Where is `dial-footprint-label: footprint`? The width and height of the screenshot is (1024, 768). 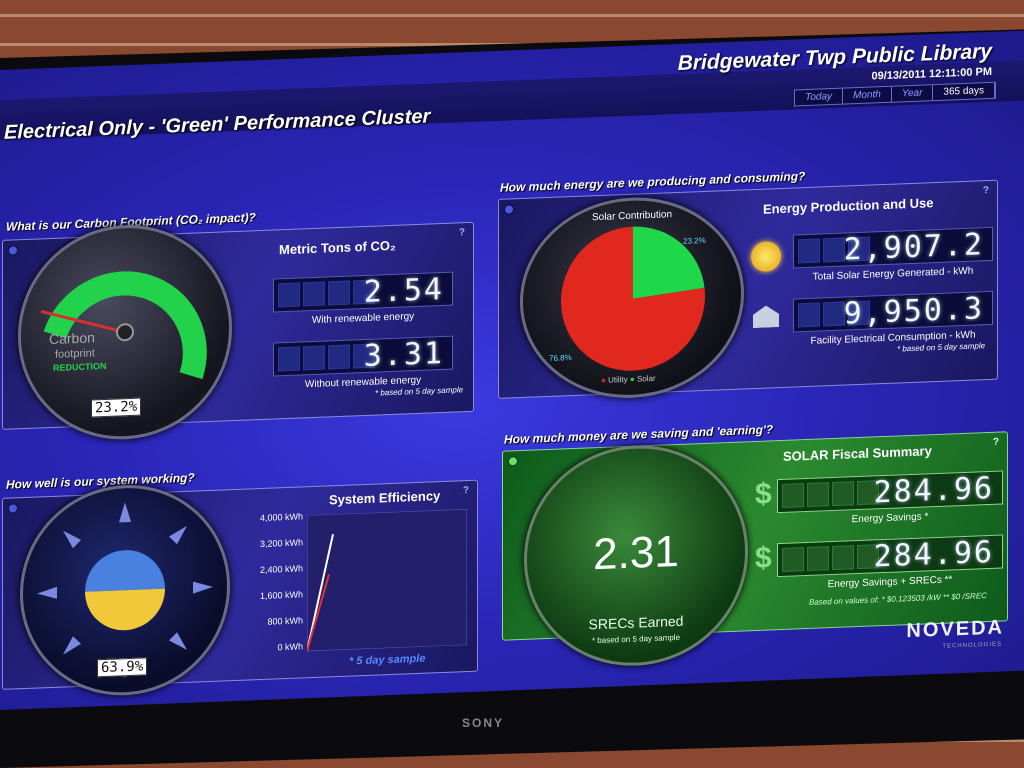
dial-footprint-label: footprint is located at coordinates (75, 354).